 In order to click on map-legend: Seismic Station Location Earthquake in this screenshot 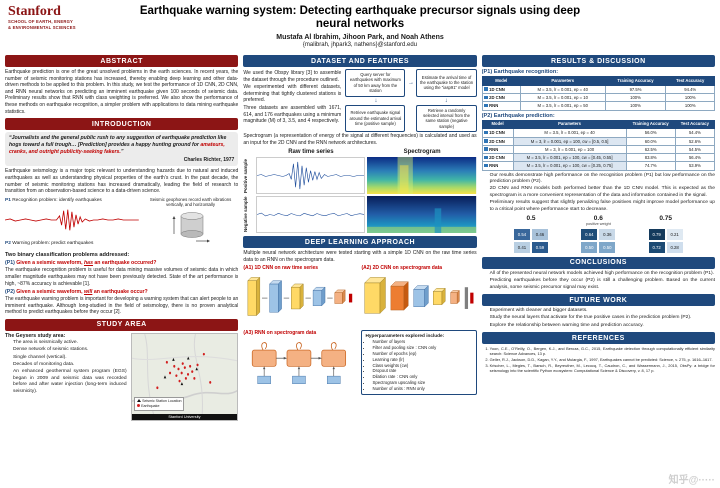, I will do `click(159, 403)`.